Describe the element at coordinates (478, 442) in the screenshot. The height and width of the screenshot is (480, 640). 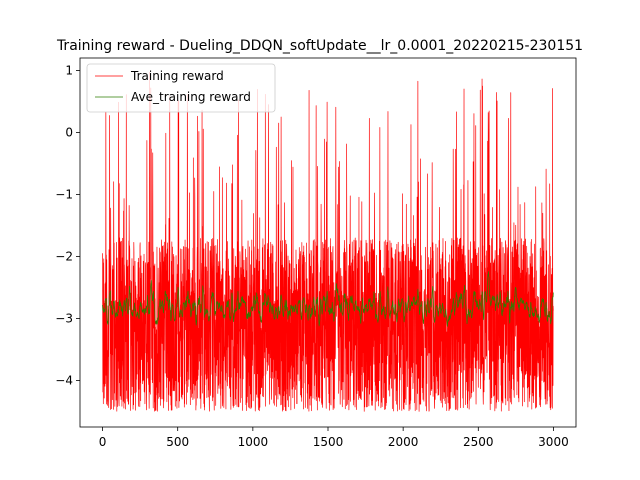
I see `x-tick-label: 2500` at that location.